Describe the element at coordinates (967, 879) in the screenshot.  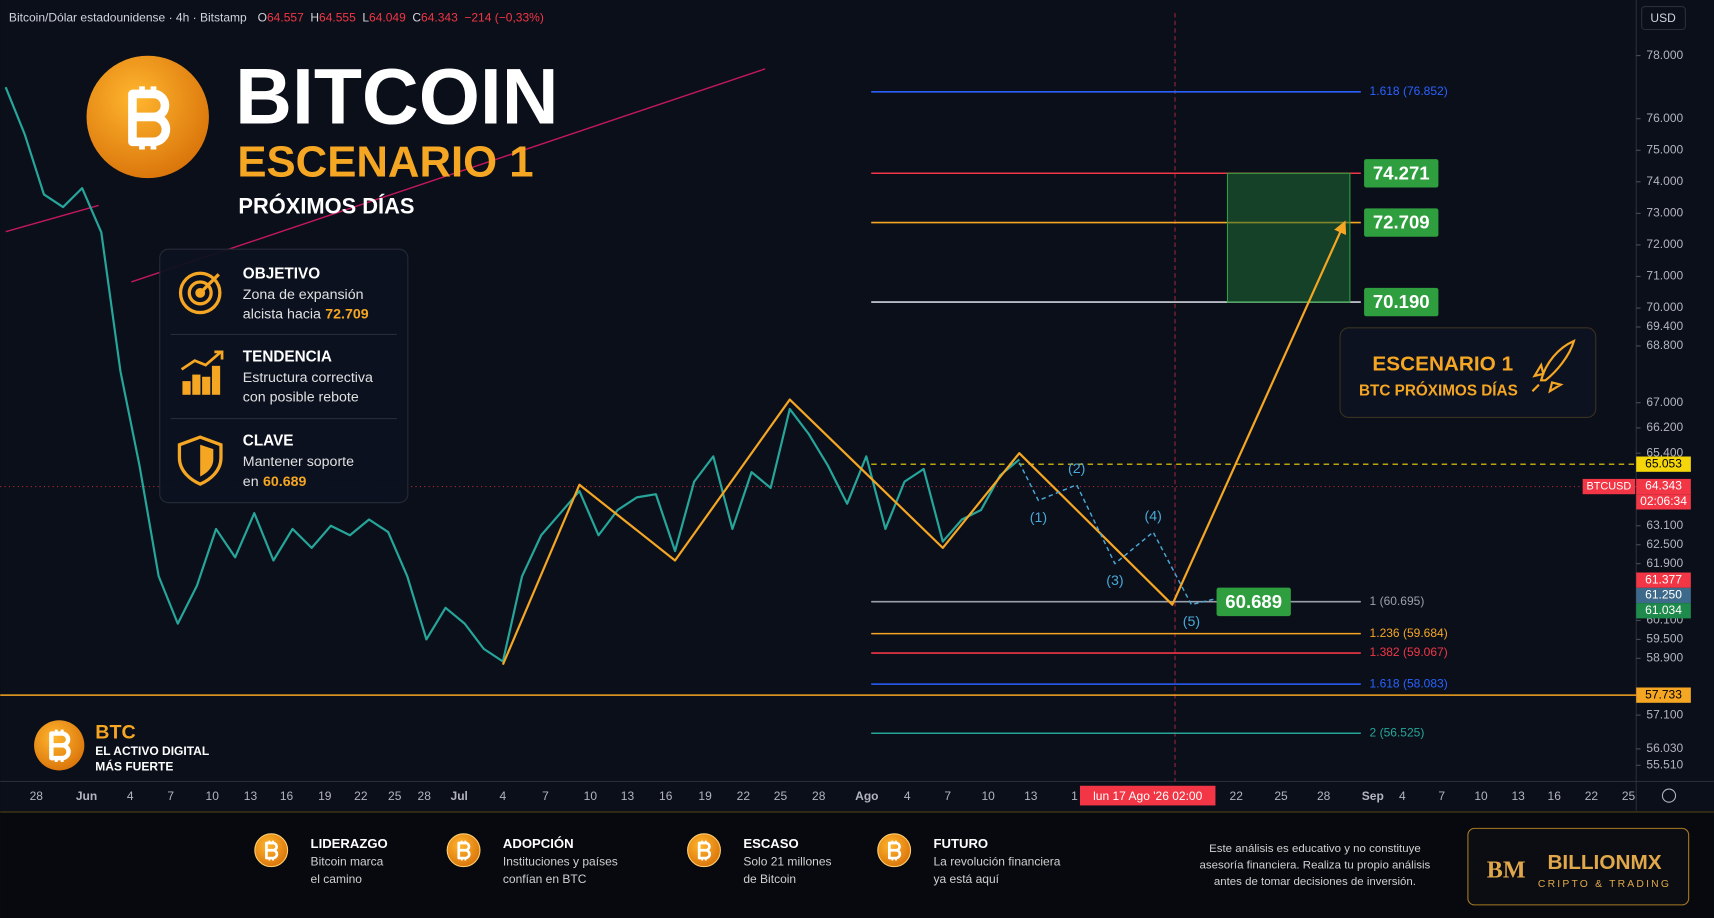
I see `feature-line: ya está aquí` at that location.